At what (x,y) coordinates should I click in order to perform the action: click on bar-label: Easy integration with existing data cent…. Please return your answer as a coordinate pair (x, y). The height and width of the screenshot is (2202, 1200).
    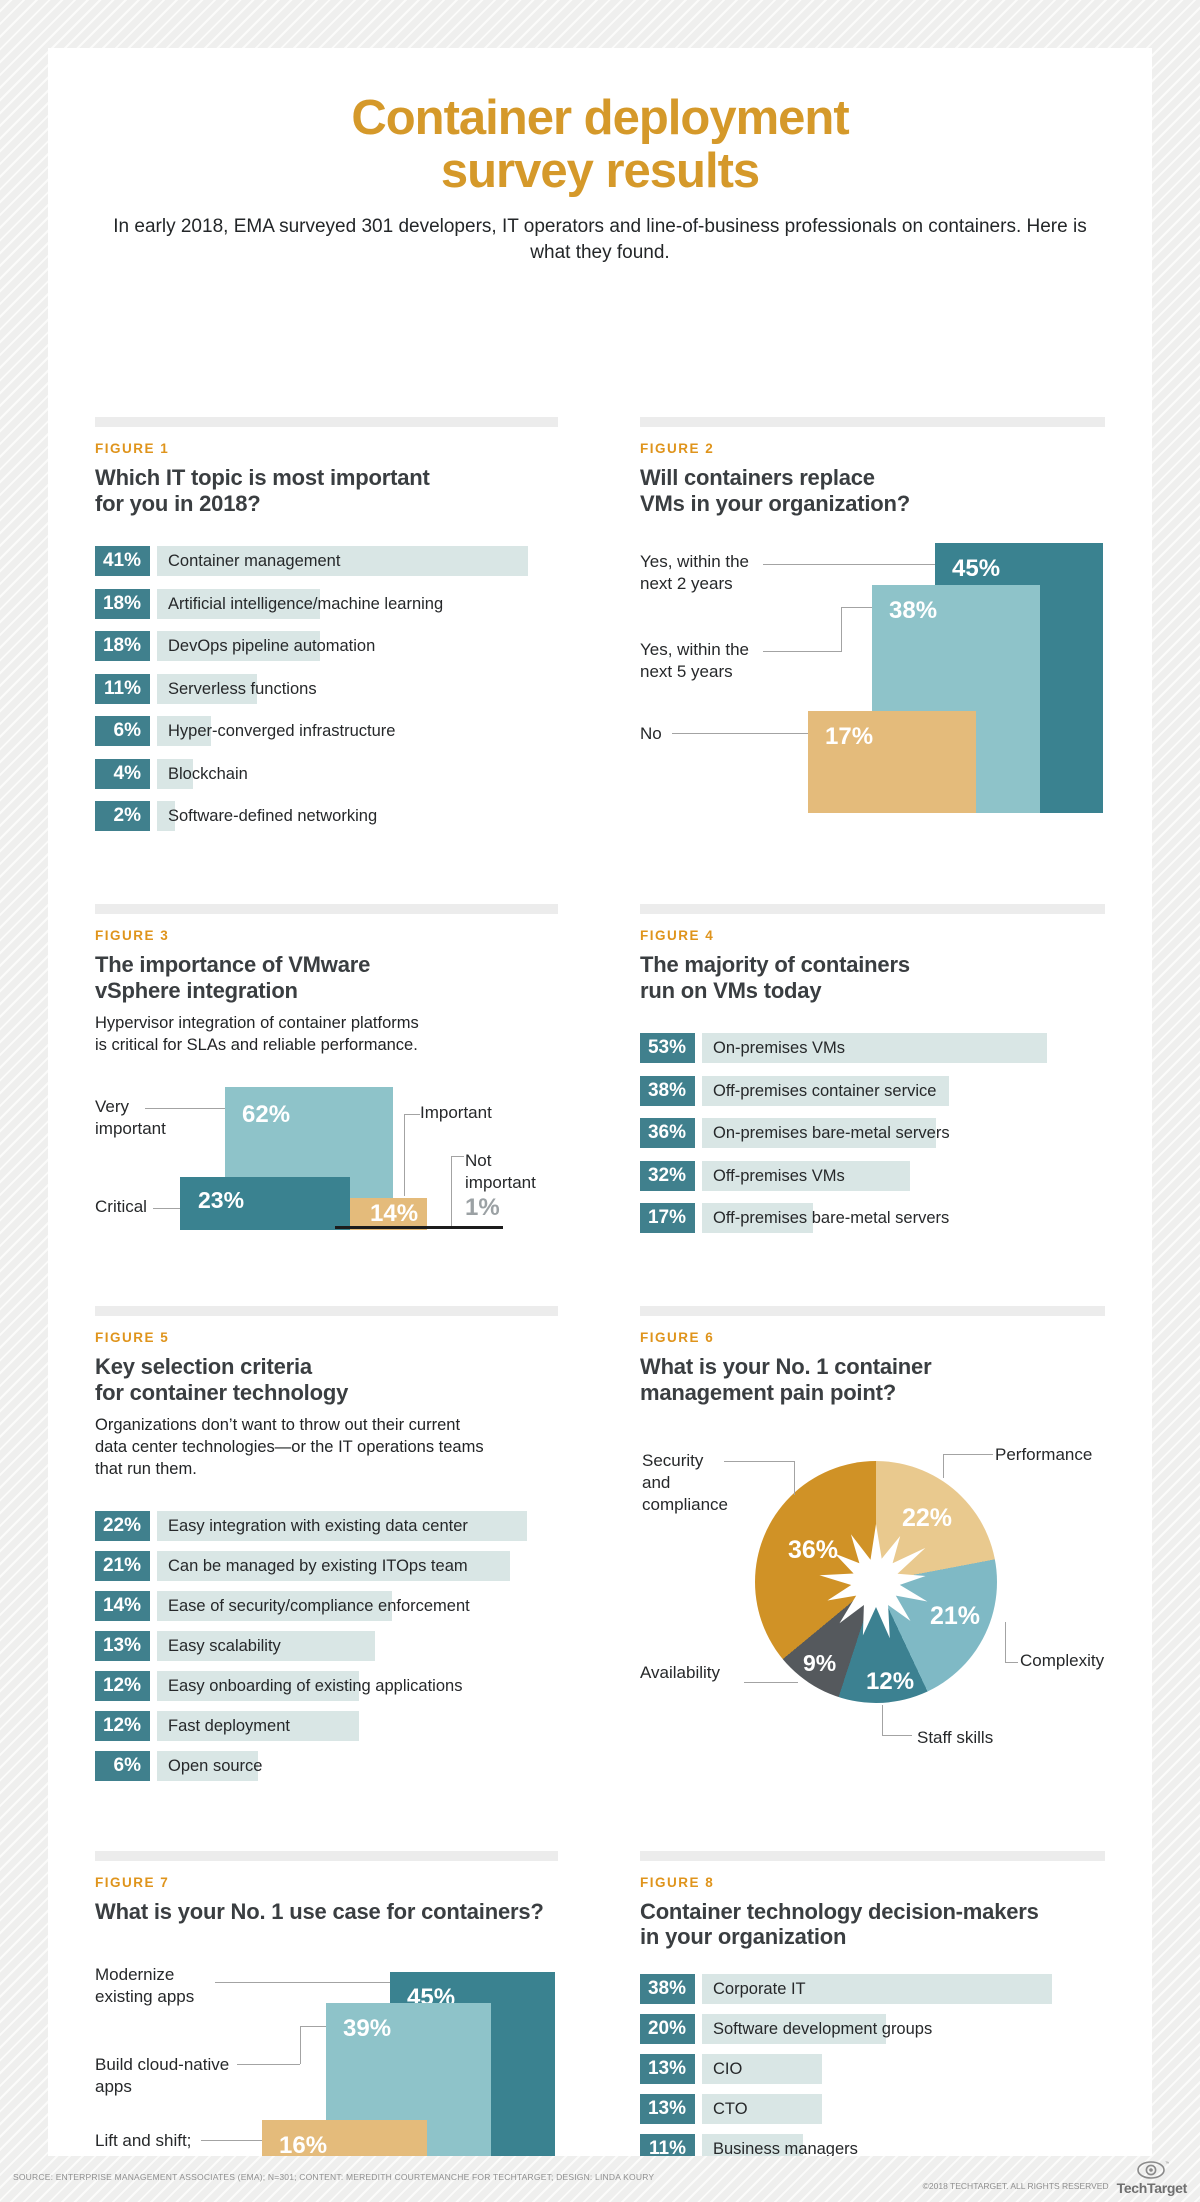
    Looking at the image, I should click on (318, 1525).